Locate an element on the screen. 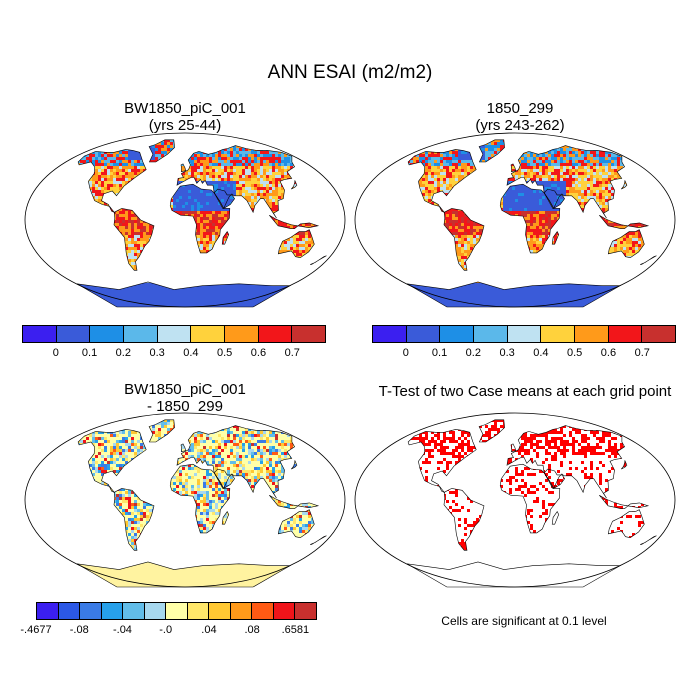 The width and height of the screenshot is (700, 700). figure-title: ANN ESAI (m2/m2) is located at coordinates (350, 73).